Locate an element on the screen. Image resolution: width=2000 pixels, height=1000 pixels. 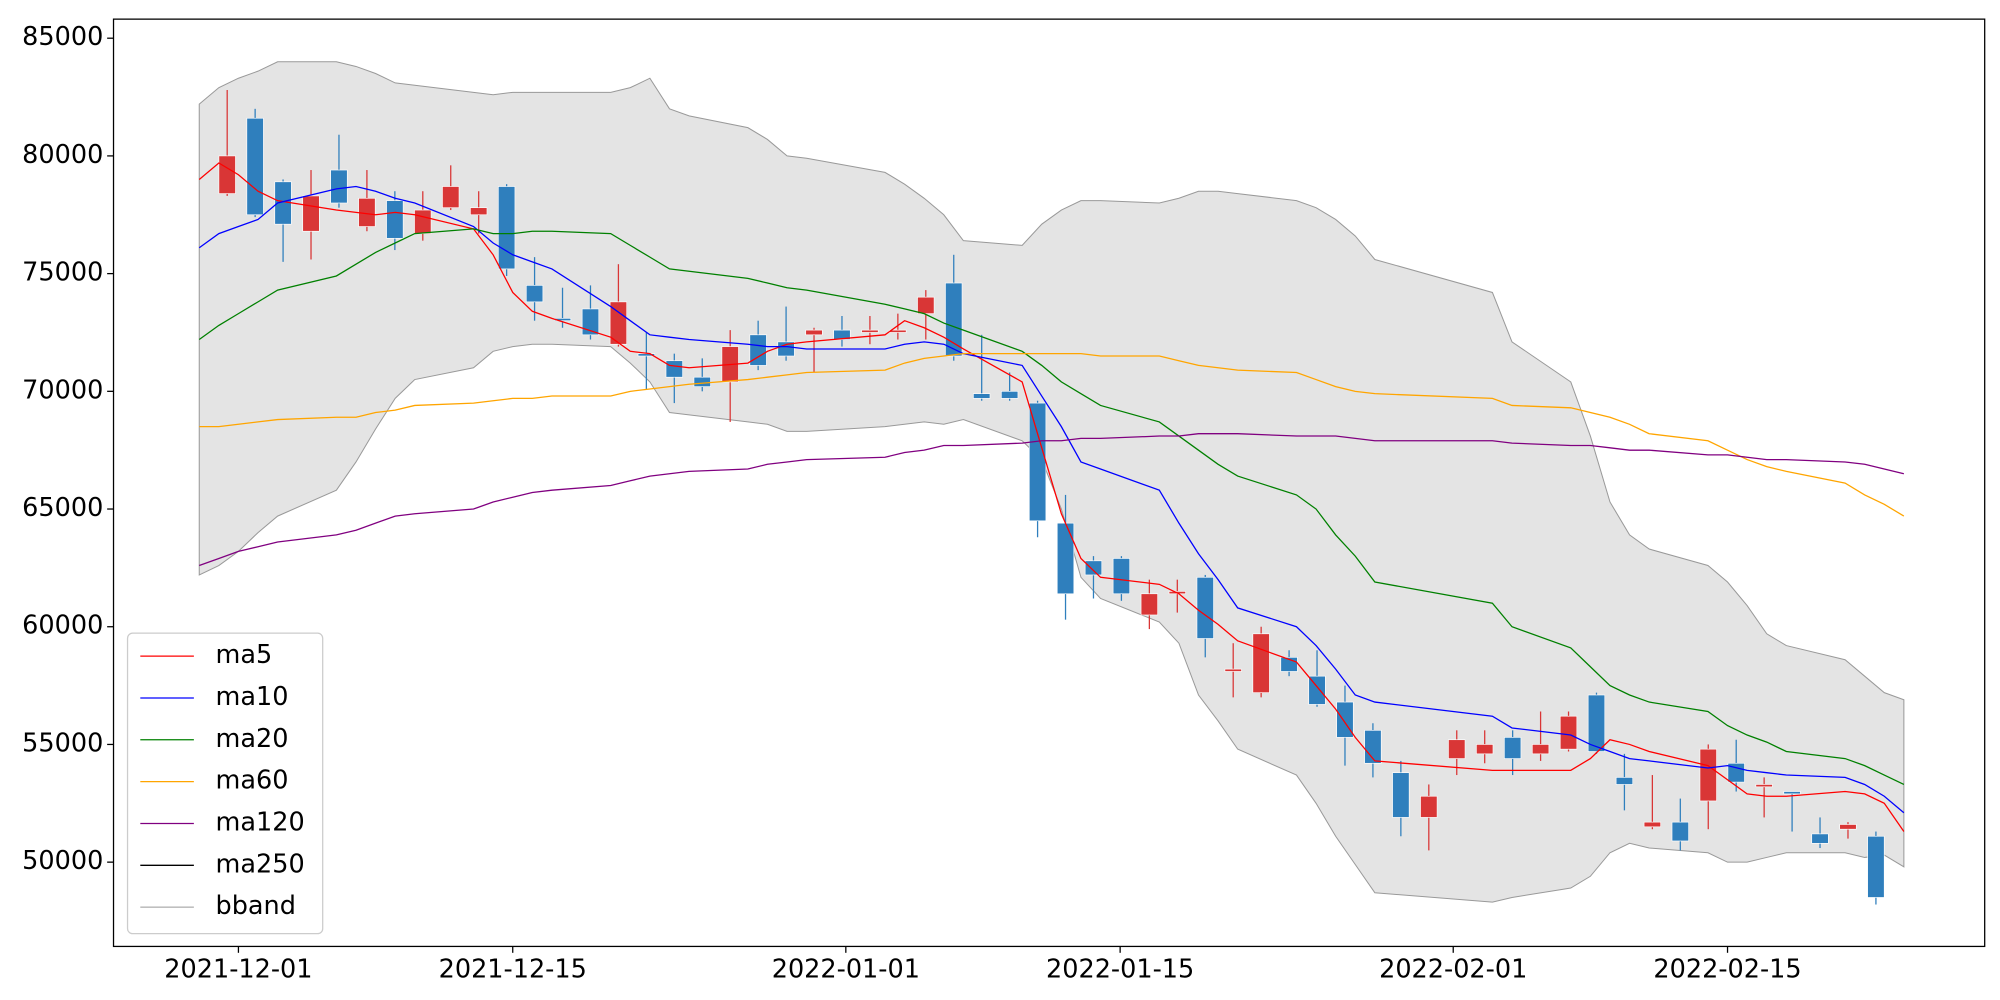
legend-label: ma10 is located at coordinates (252, 697).